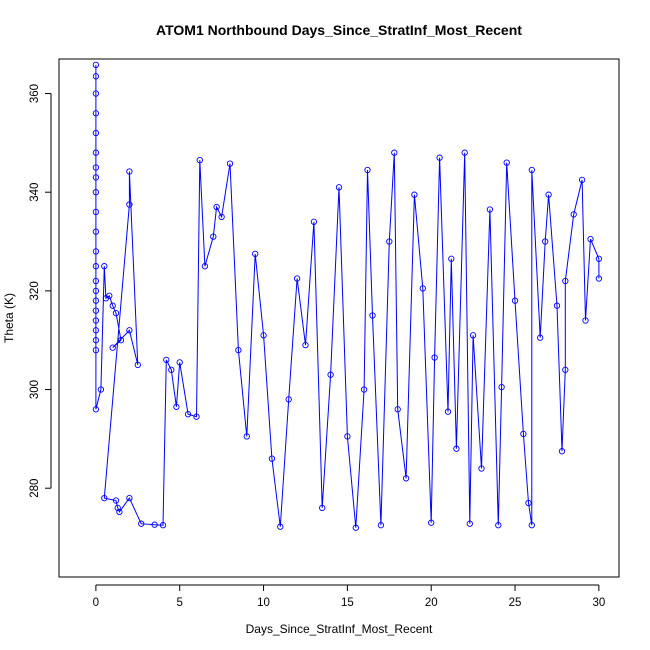 This screenshot has height=650, width=650. Describe the element at coordinates (339, 629) in the screenshot. I see `x-axis-label: Days_Since_StratInf_Most_Recent` at that location.